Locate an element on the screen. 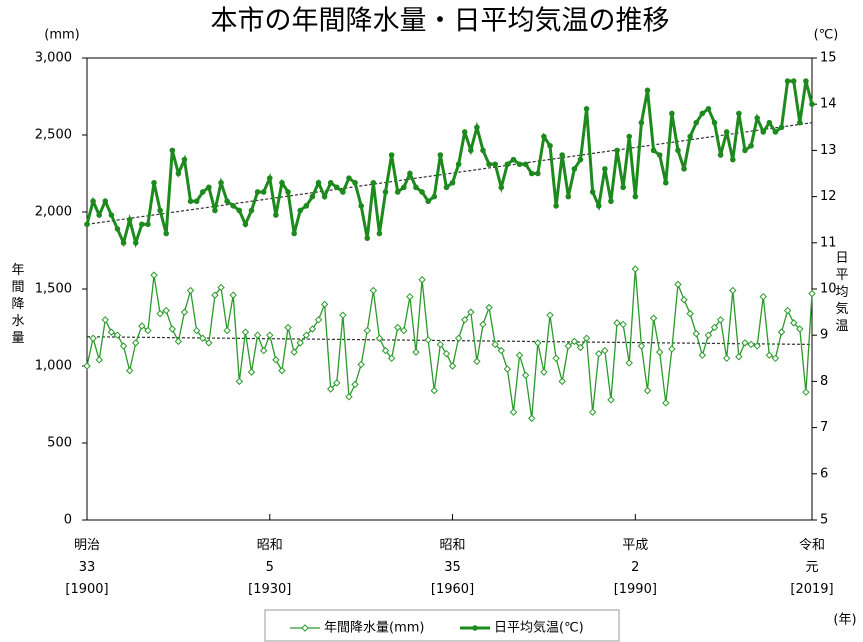  y2-tick-label: 14 is located at coordinates (828, 104).